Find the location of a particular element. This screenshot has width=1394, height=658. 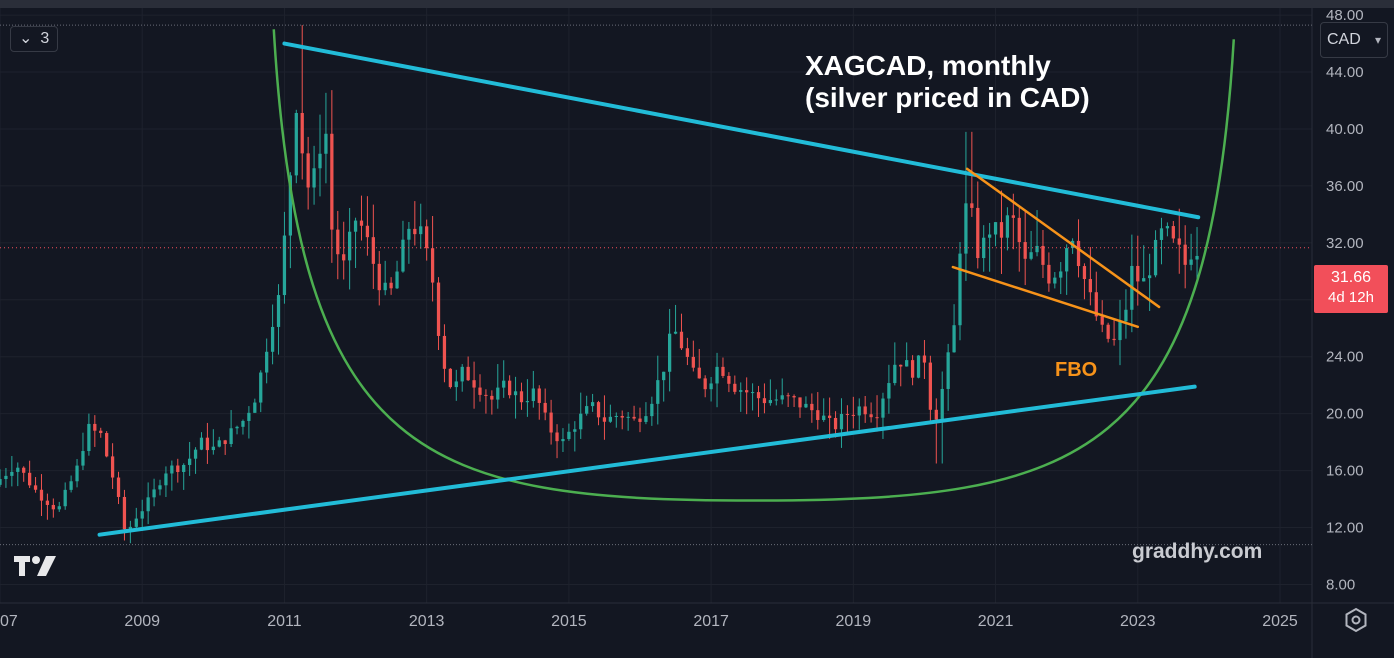

settings-gear-icon is located at coordinates (1356, 620).